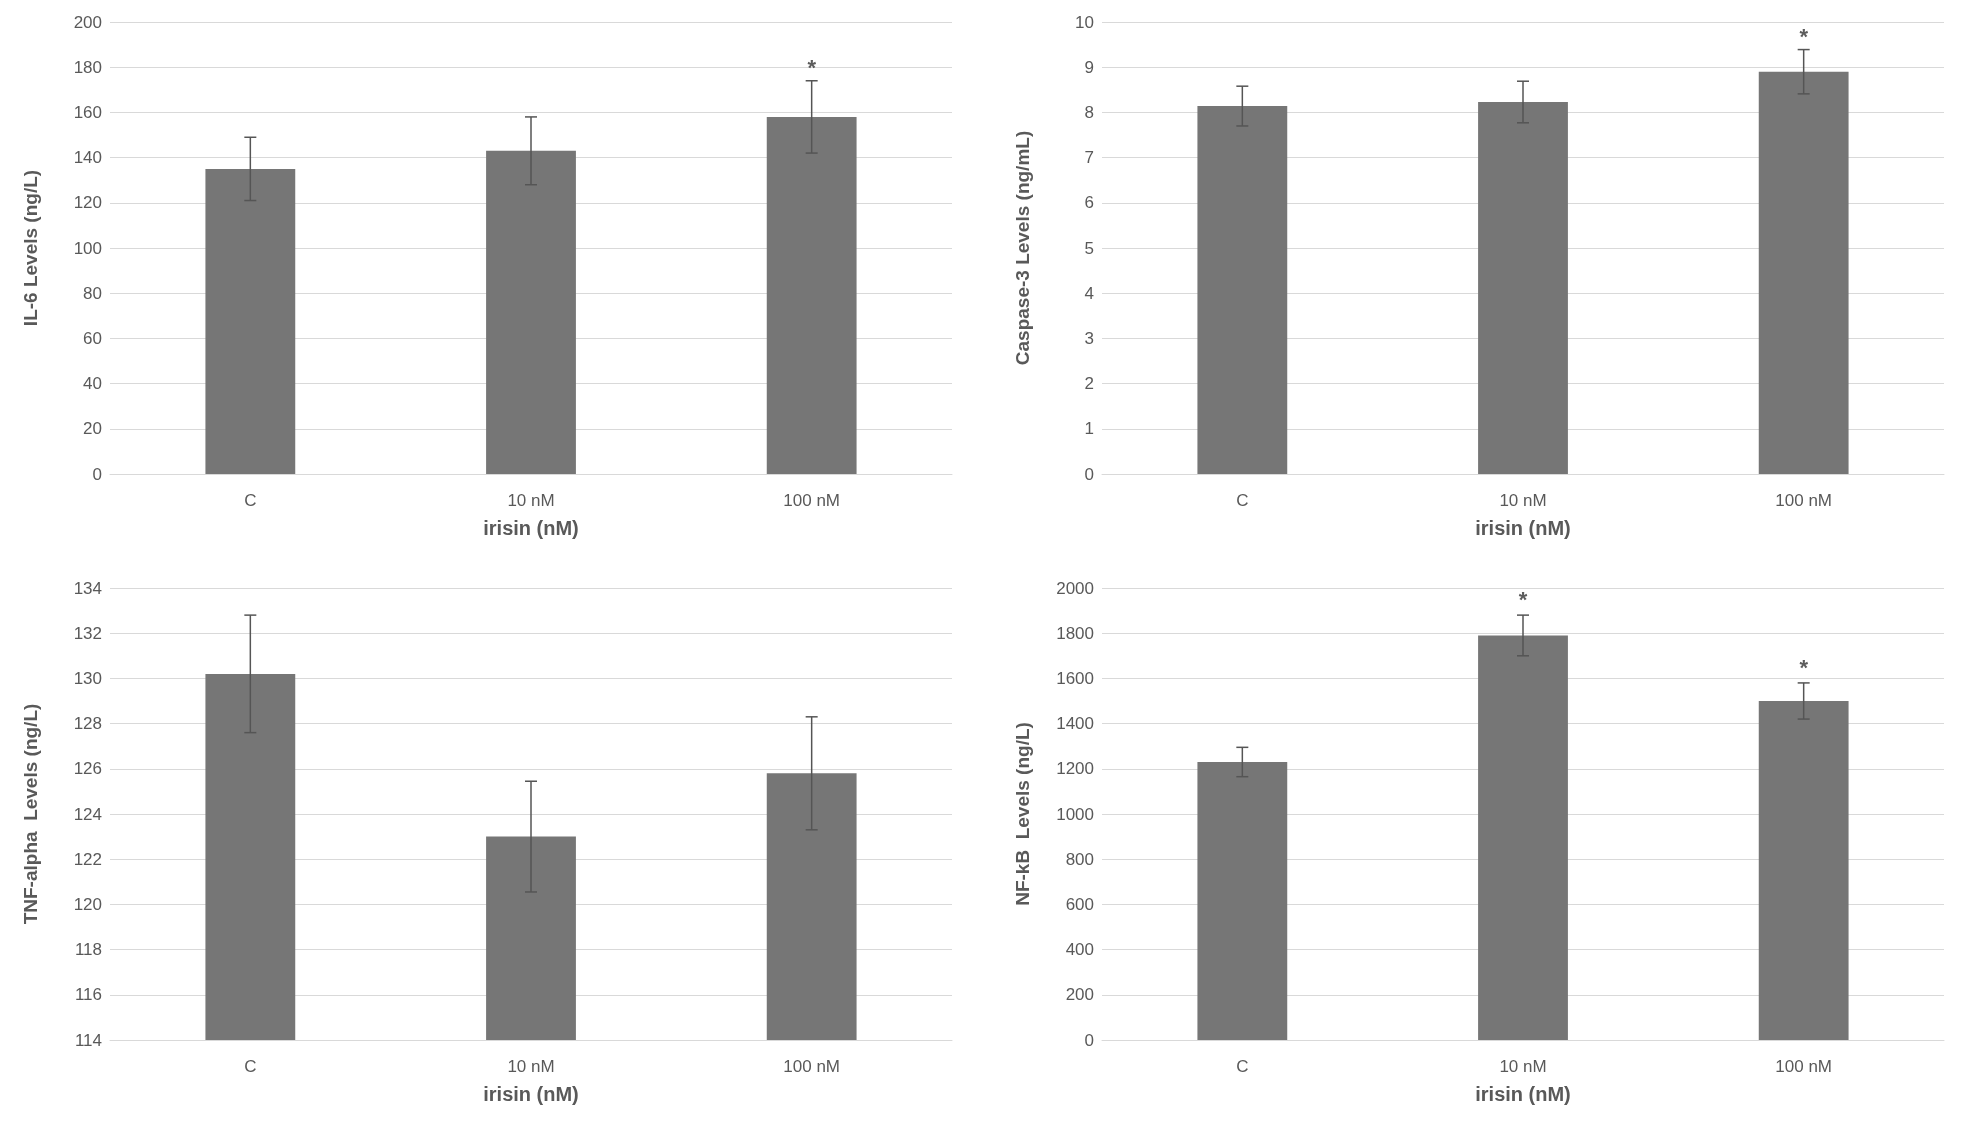 The image size is (1985, 1132). I want to click on y-tick-label: 6, so click(1089, 203).